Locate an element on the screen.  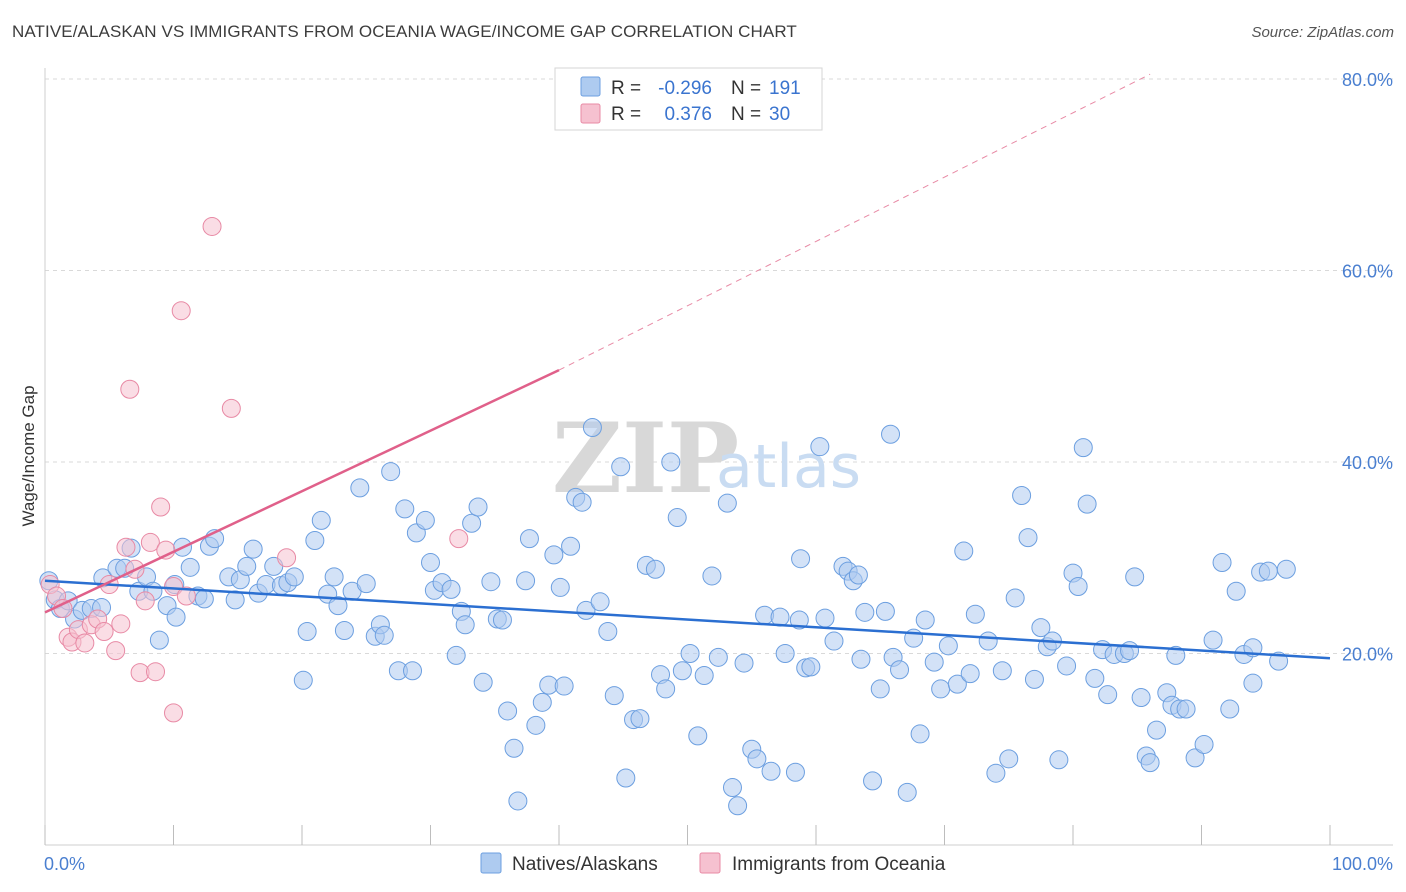
y-tick-label: 40.0% is located at coordinates (1367, 463).